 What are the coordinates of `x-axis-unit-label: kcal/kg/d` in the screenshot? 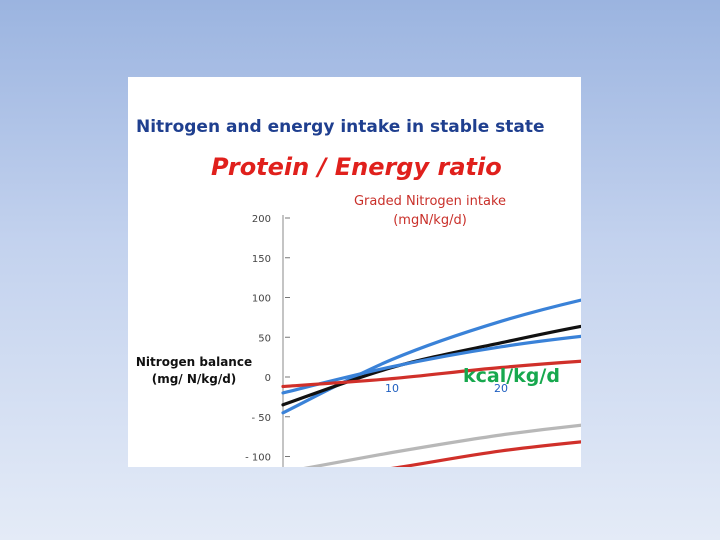 It's located at (511, 376).